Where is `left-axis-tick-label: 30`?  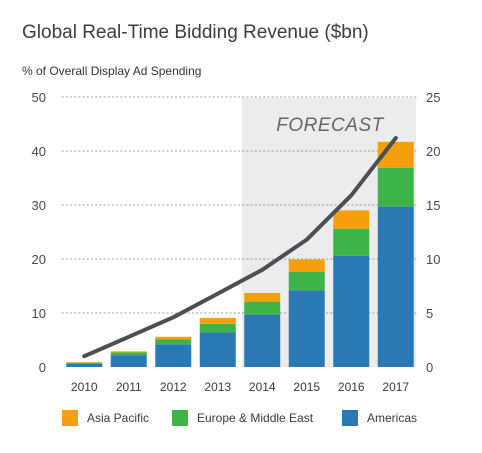
left-axis-tick-label: 30 is located at coordinates (39, 205).